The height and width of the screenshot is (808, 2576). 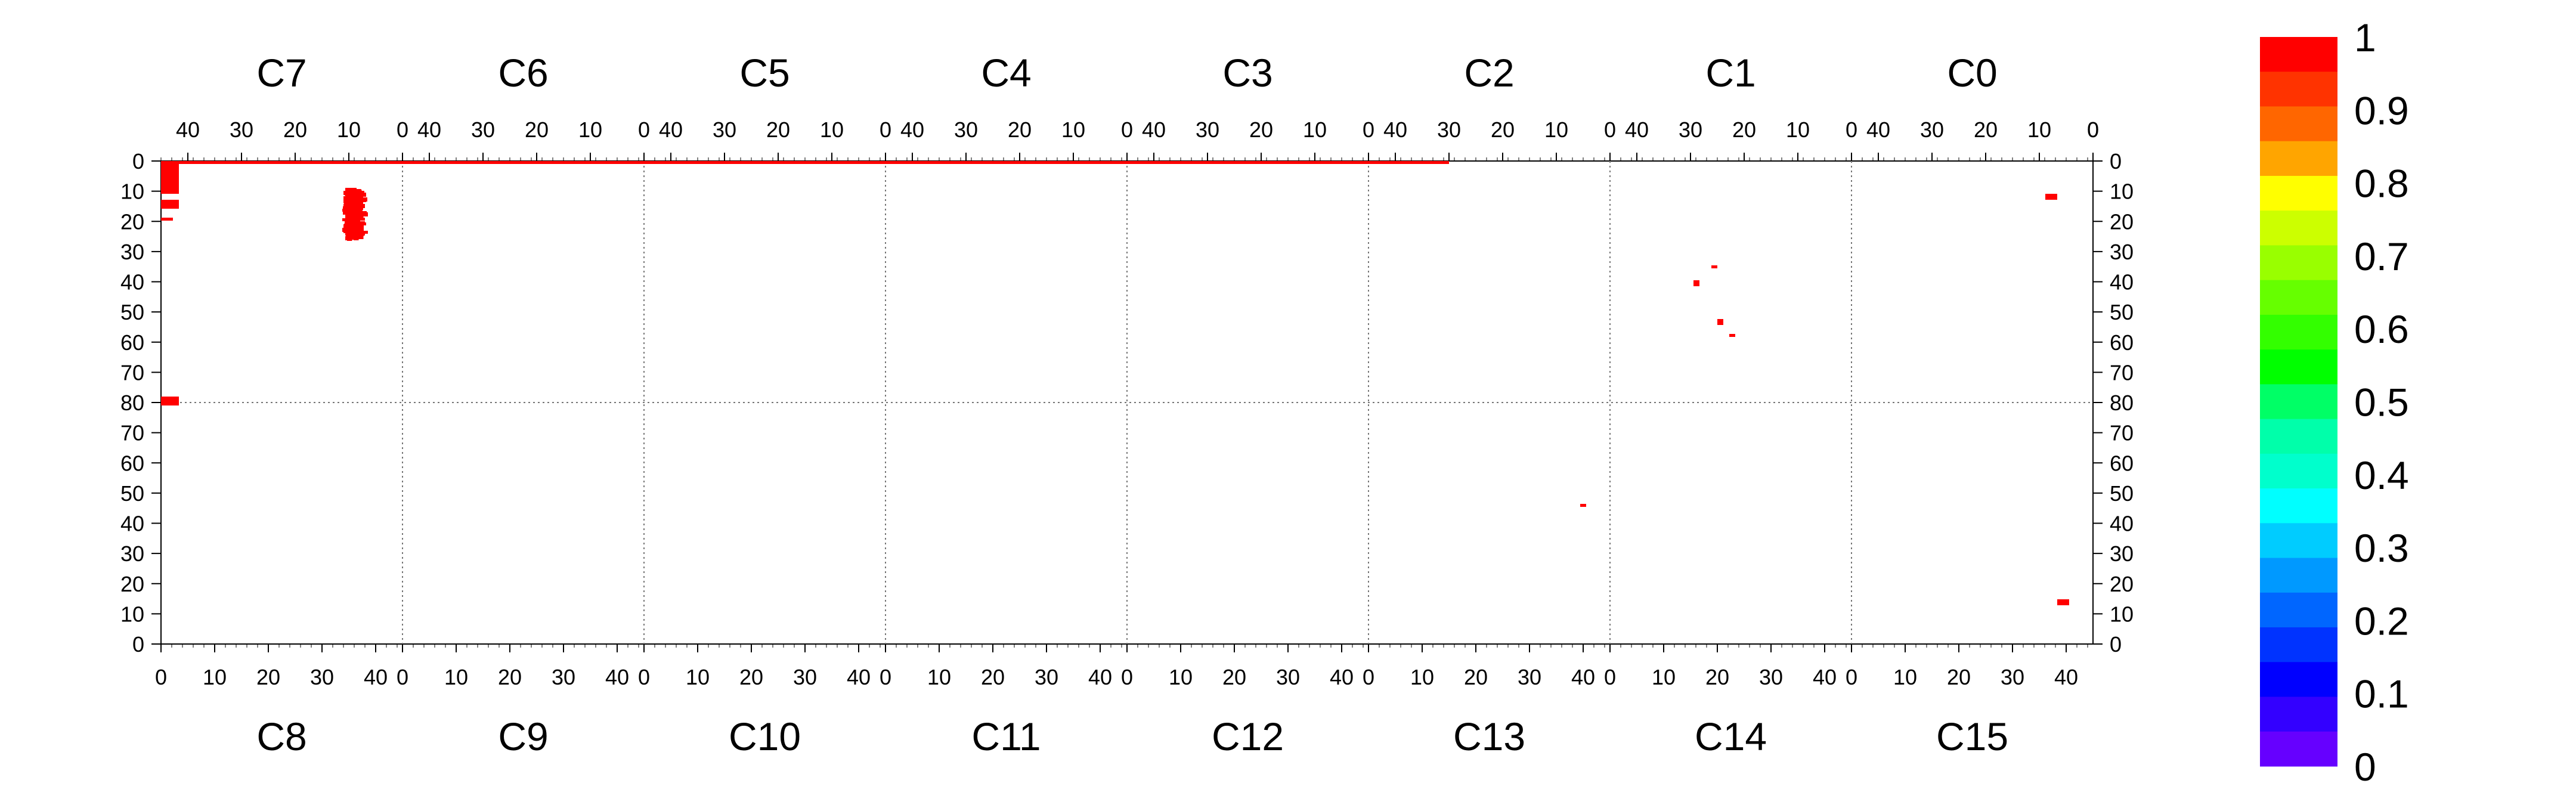 What do you see at coordinates (2122, 584) in the screenshot?
I see `y-tick-label-right: 20` at bounding box center [2122, 584].